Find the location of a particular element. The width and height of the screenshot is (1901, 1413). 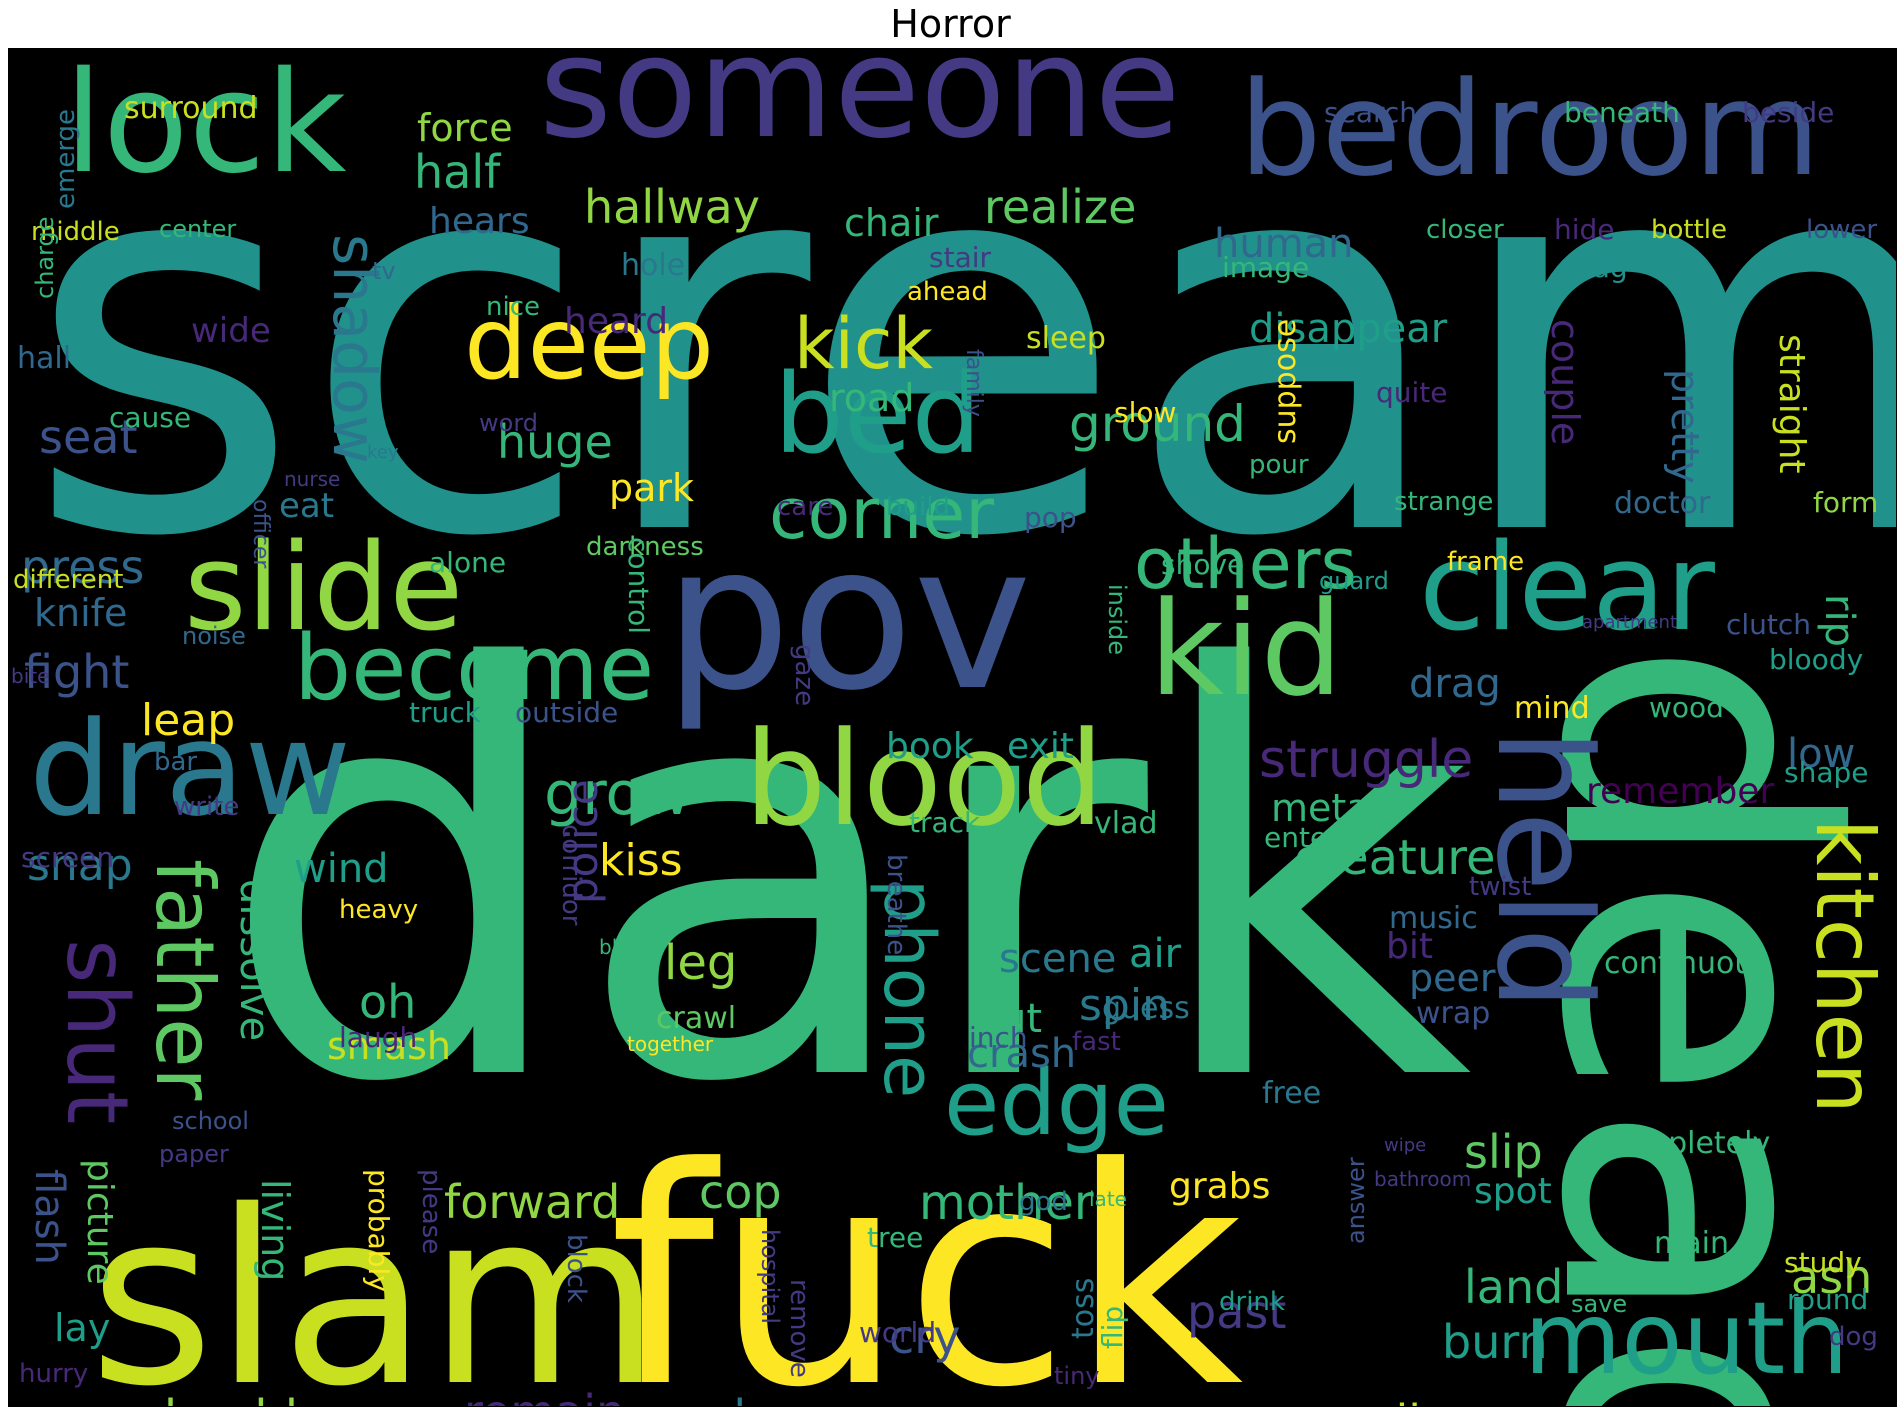

word: pop is located at coordinates (1050, 517).